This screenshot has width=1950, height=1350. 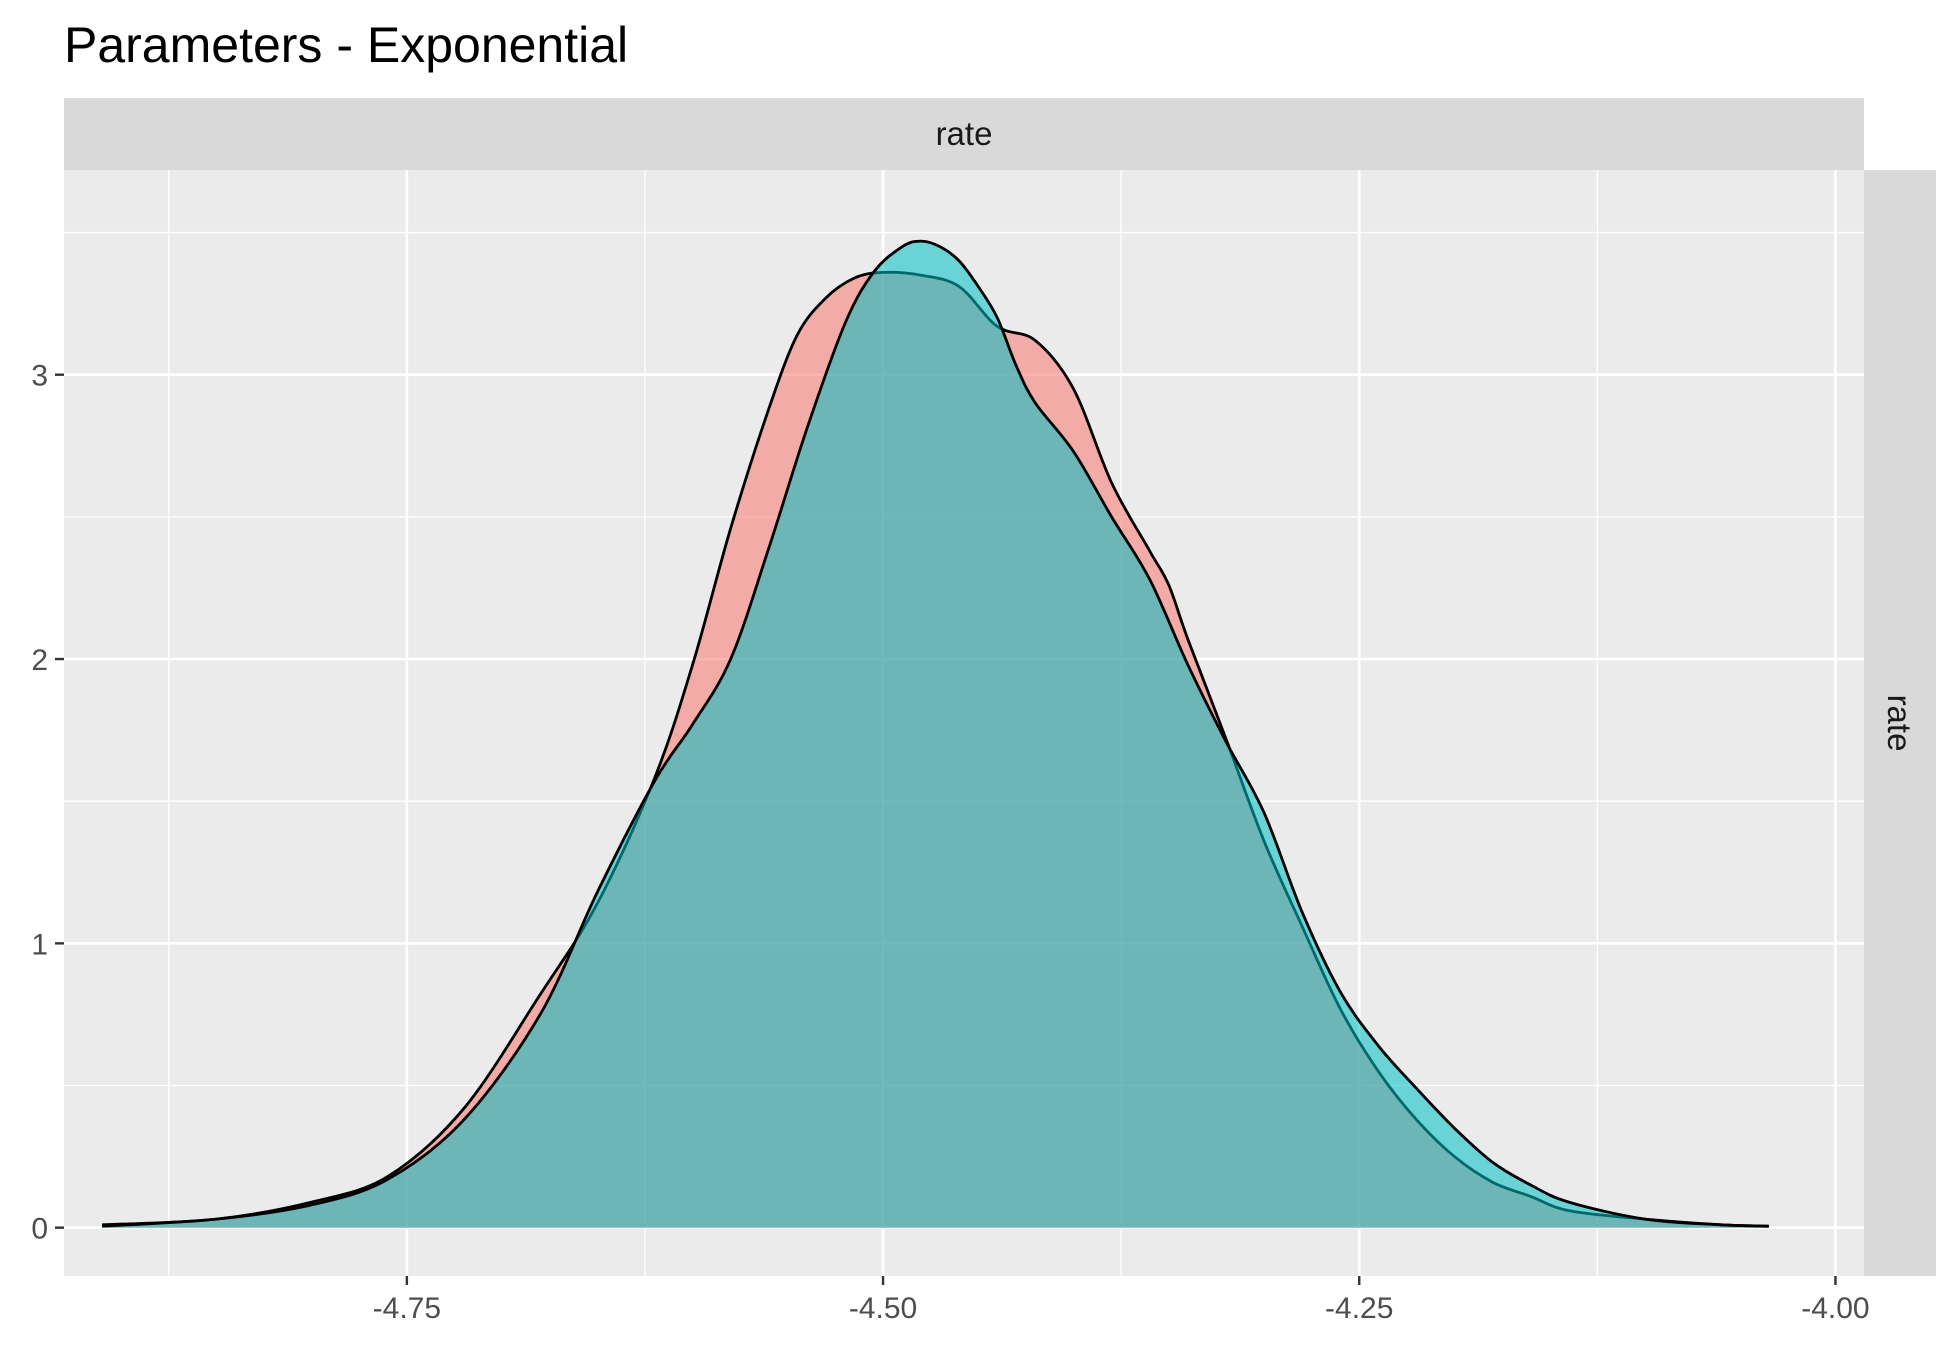 I want to click on top-strip, so click(x=964, y=134).